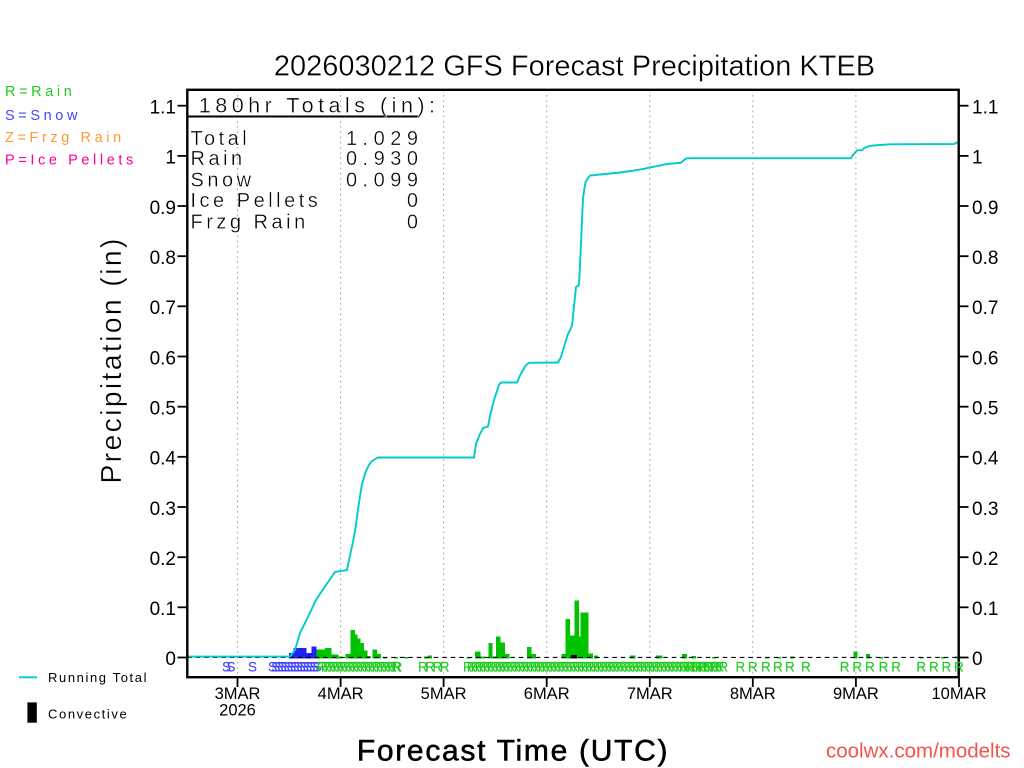 The height and width of the screenshot is (768, 1024). I want to click on svg-text: 9MAR, so click(856, 694).